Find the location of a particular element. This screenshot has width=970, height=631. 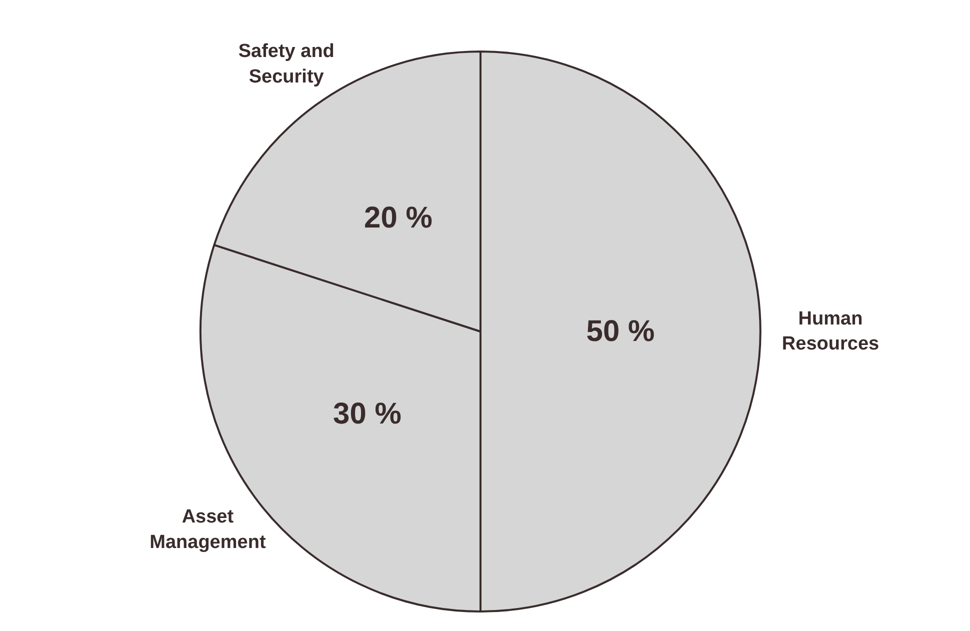

slice-label: Safety and Security is located at coordinates (286, 64).